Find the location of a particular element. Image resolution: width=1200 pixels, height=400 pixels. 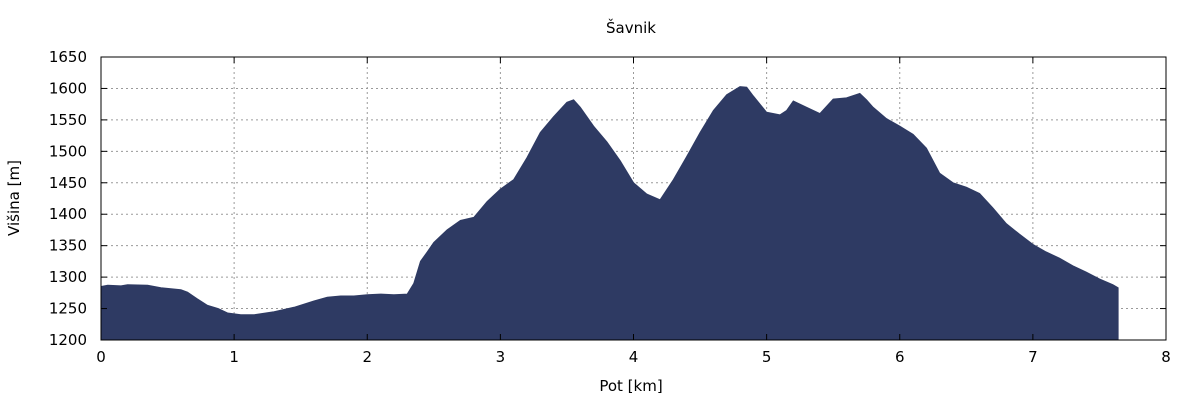

x-tick-label: 5 is located at coordinates (767, 357).